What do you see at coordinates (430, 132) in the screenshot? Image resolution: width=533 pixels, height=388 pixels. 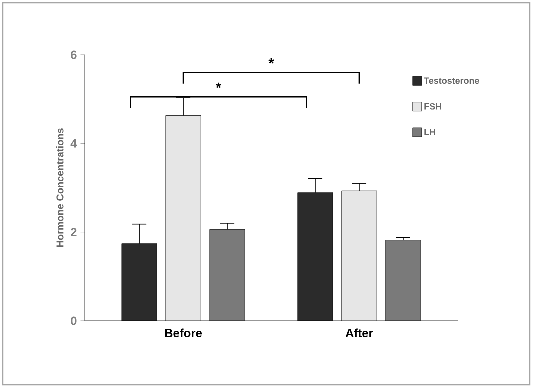 I see `legend-label: LH` at bounding box center [430, 132].